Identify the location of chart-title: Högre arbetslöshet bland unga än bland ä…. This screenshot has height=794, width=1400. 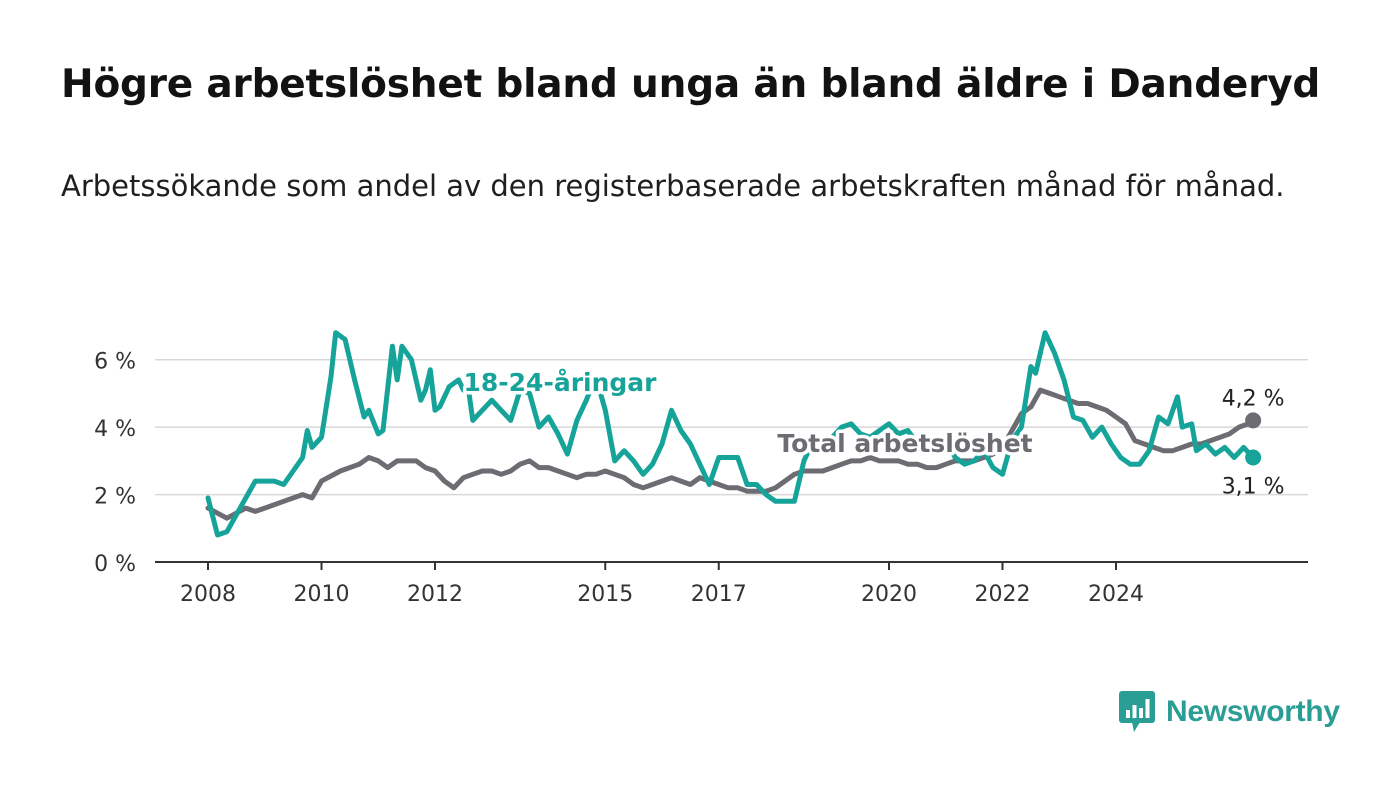
(691, 84).